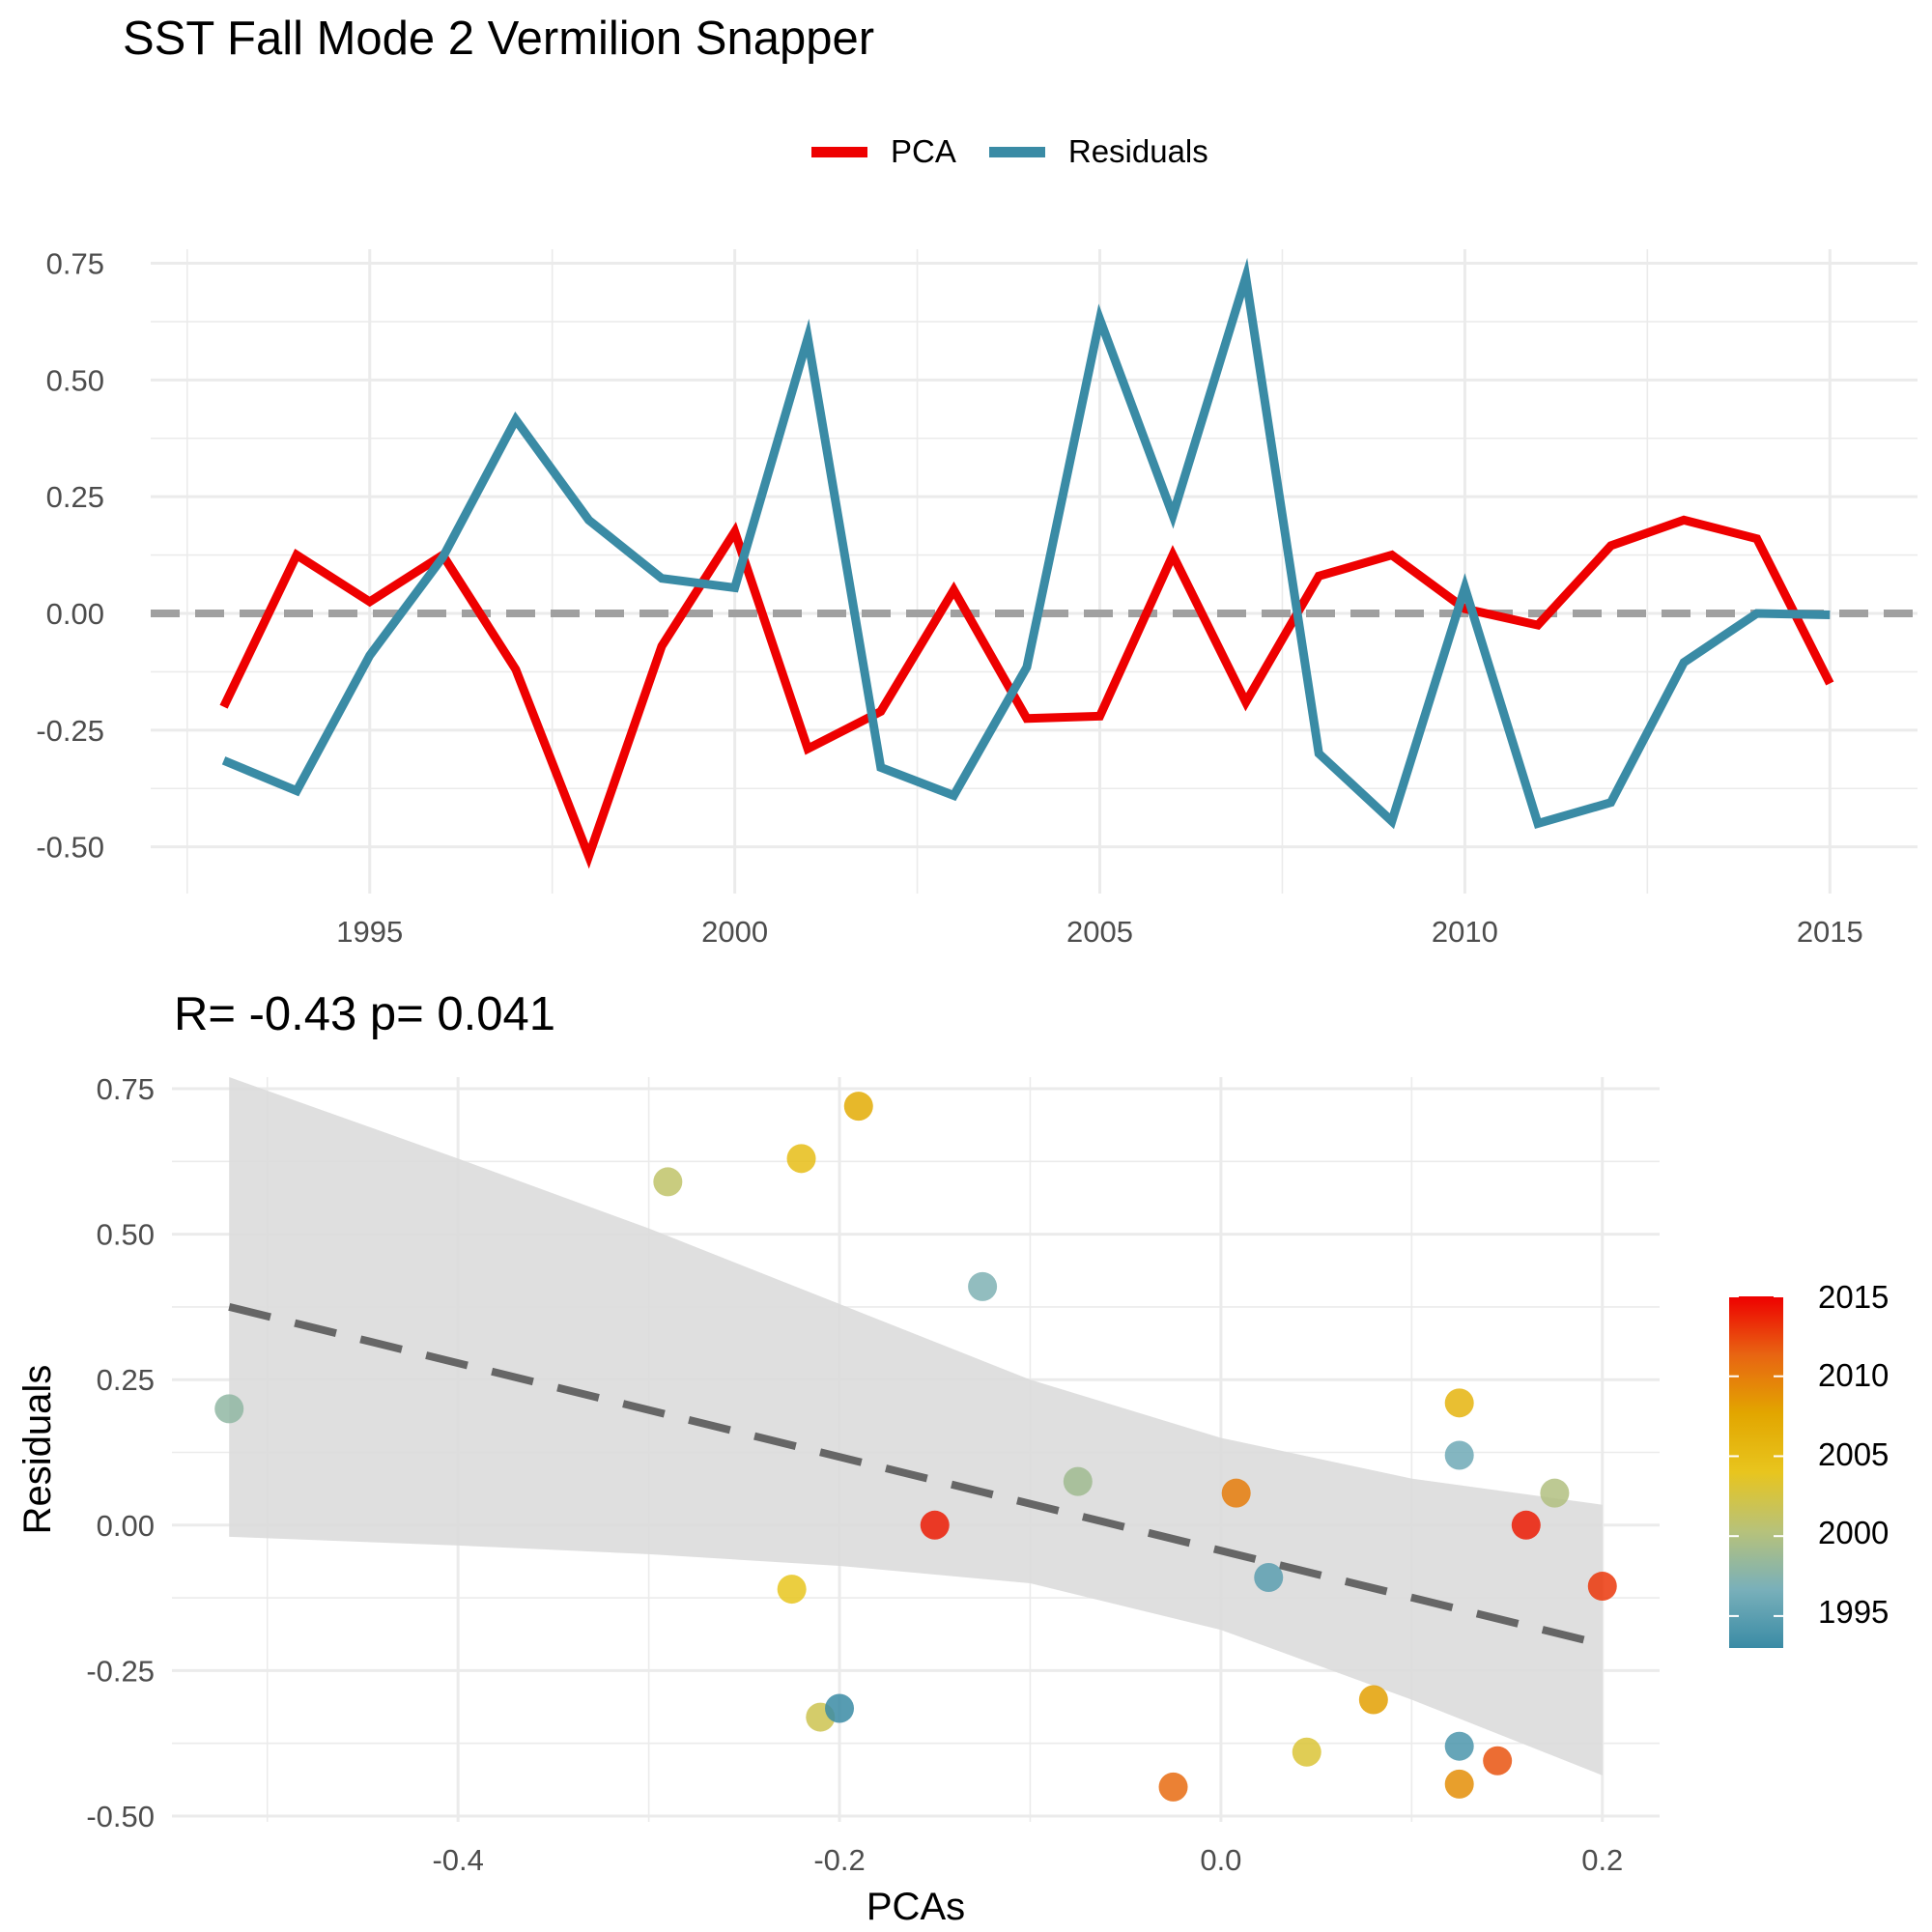 This screenshot has height=1932, width=1932. I want to click on top-y-tick-label: 0.75, so click(75, 264).